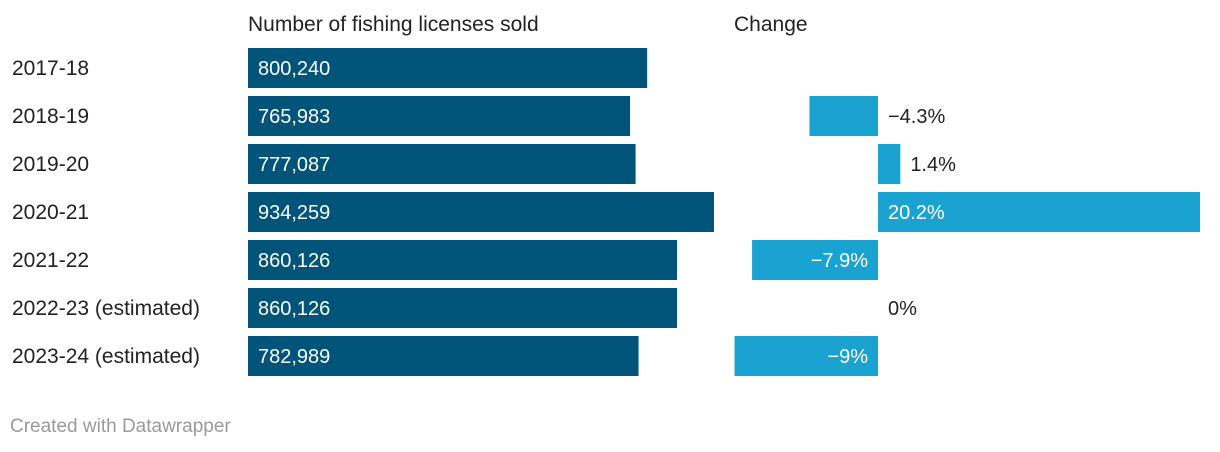 The image size is (1220, 452). Describe the element at coordinates (106, 308) in the screenshot. I see `category-label: 2022-23 (estimated)` at that location.